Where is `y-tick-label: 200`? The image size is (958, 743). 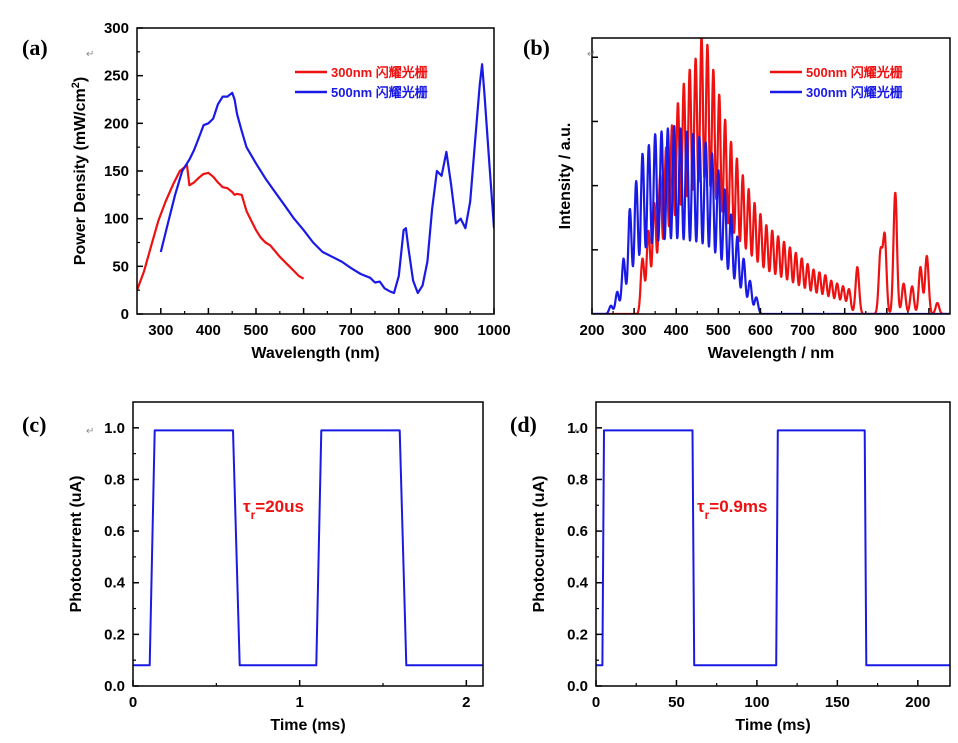 y-tick-label: 200 is located at coordinates (116, 123).